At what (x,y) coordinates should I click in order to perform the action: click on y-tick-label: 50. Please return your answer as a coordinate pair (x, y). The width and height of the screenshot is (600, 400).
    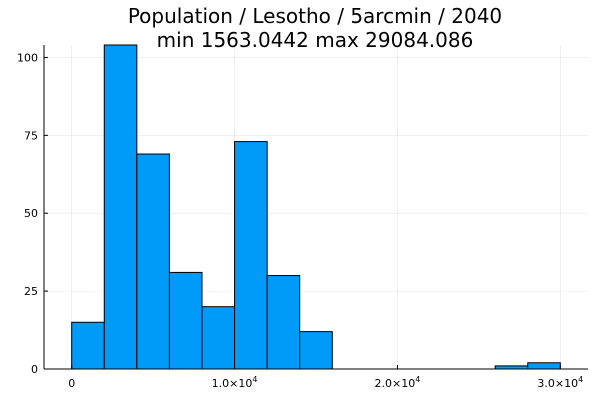
    Looking at the image, I should click on (31, 213).